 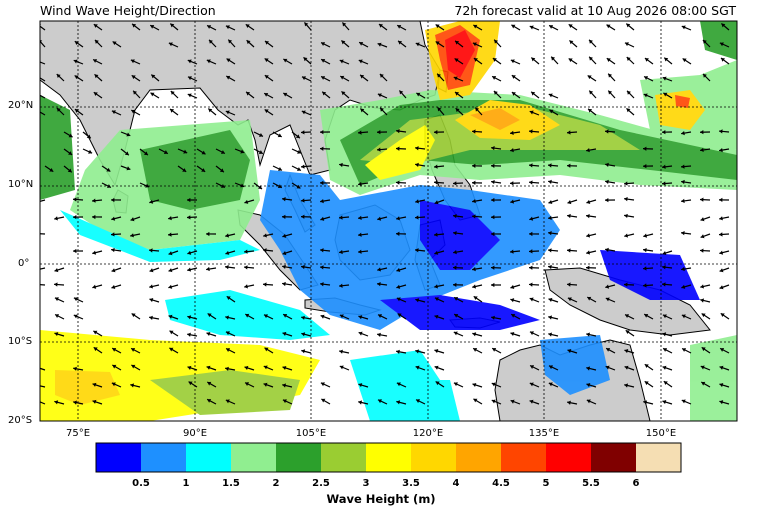 What do you see at coordinates (231, 483) in the screenshot?
I see `colorbar-tick-label: 1.5` at bounding box center [231, 483].